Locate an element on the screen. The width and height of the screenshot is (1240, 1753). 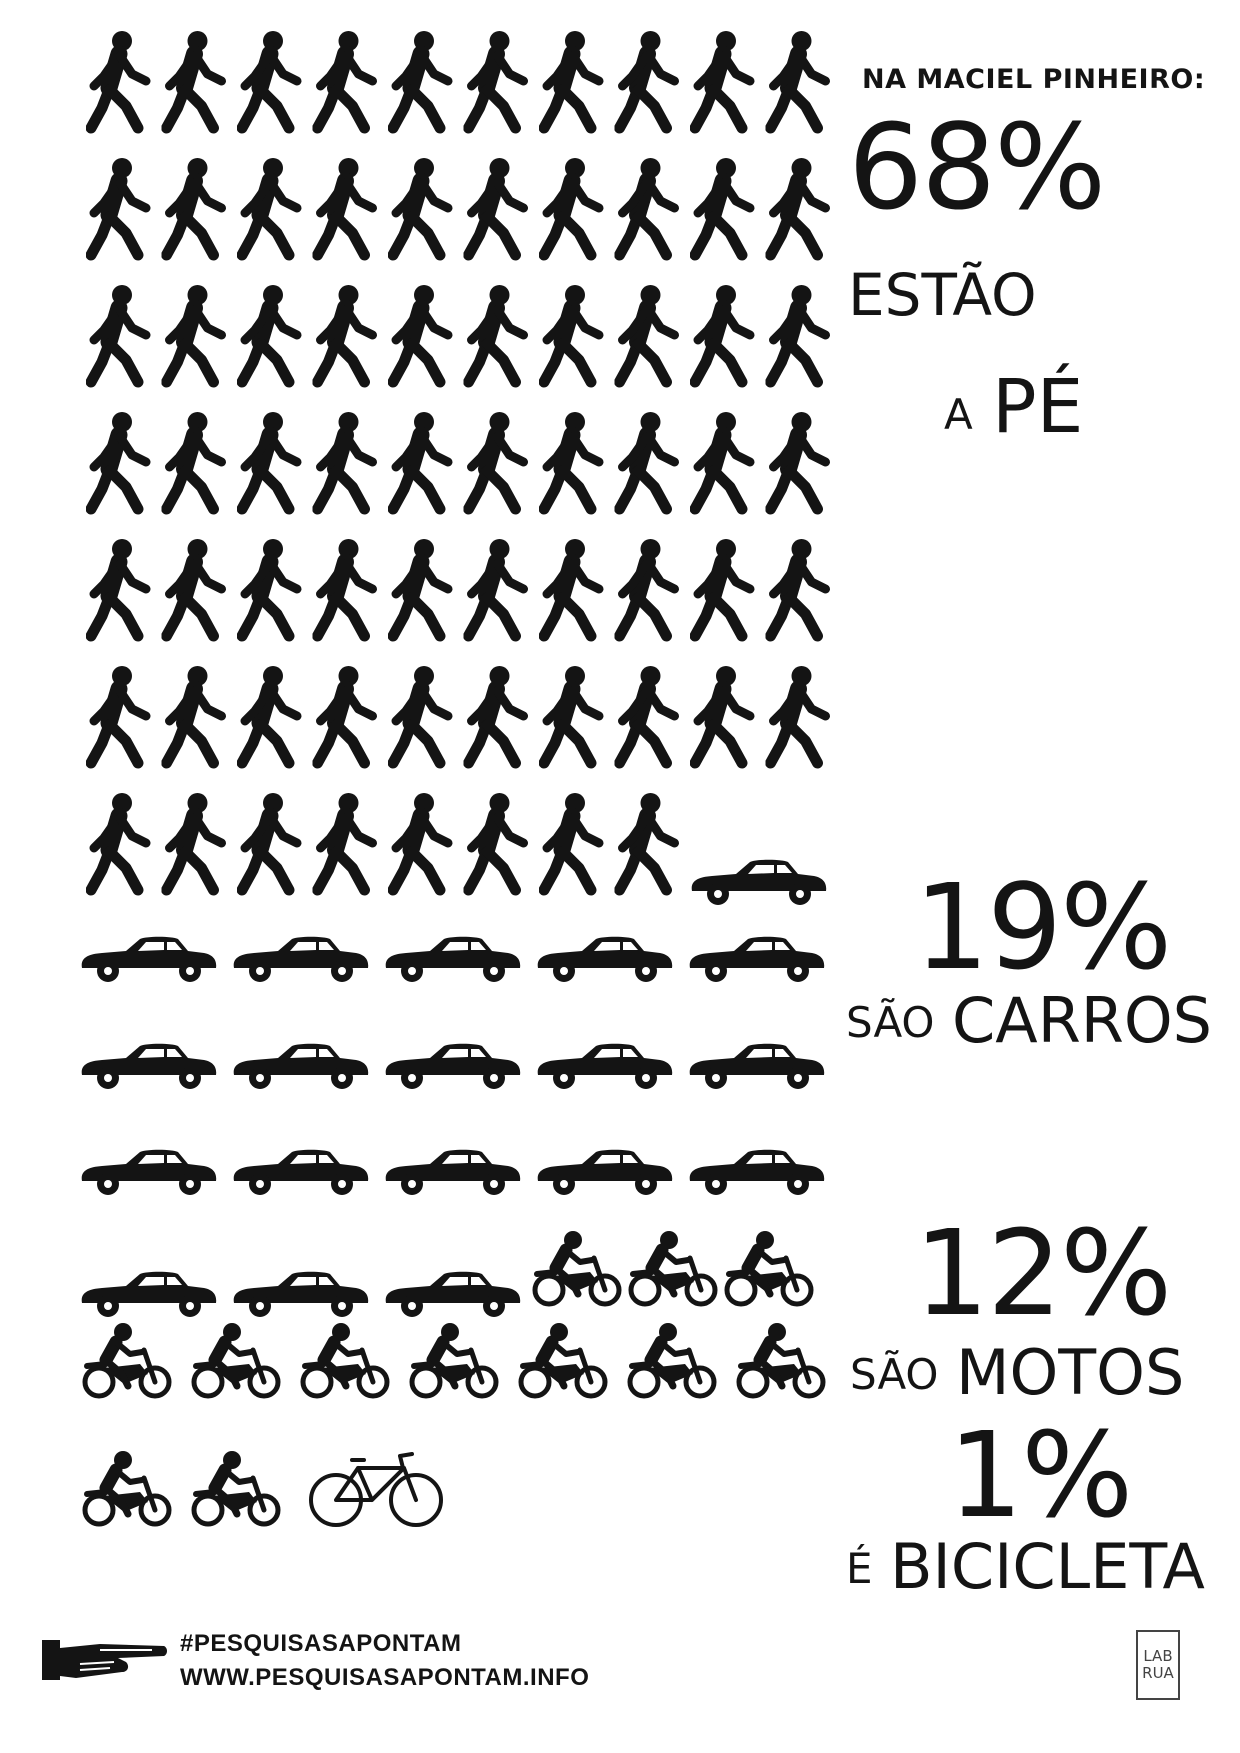
label-car-small: SÃO is located at coordinates (890, 1022).